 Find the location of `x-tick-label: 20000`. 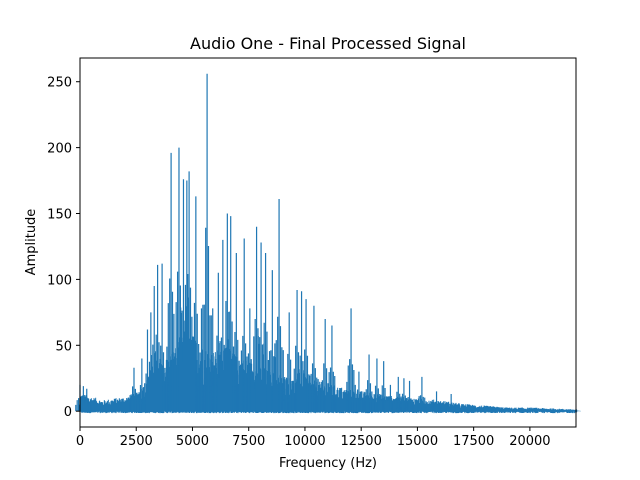

x-tick-label: 20000 is located at coordinates (529, 441).